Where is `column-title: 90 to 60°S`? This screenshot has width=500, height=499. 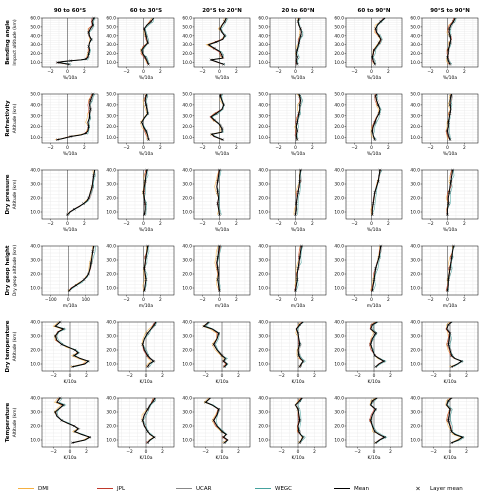
column-title: 90 to 60°S is located at coordinates (70, 11).